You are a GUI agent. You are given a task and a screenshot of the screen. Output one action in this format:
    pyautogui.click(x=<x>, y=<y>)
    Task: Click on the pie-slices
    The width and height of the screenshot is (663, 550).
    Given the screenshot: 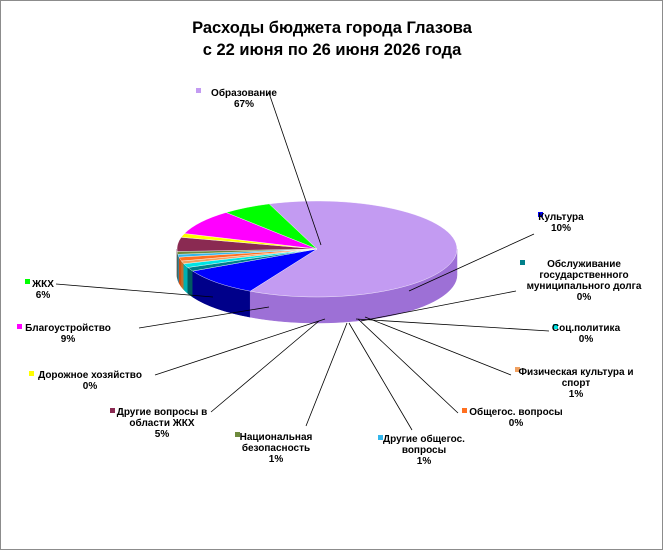 What is the action you would take?
    pyautogui.click(x=317, y=262)
    